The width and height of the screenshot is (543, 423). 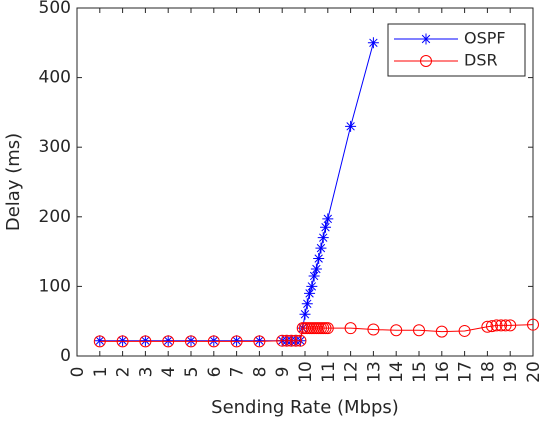 I want to click on y-tick-label: 400, so click(x=55, y=78).